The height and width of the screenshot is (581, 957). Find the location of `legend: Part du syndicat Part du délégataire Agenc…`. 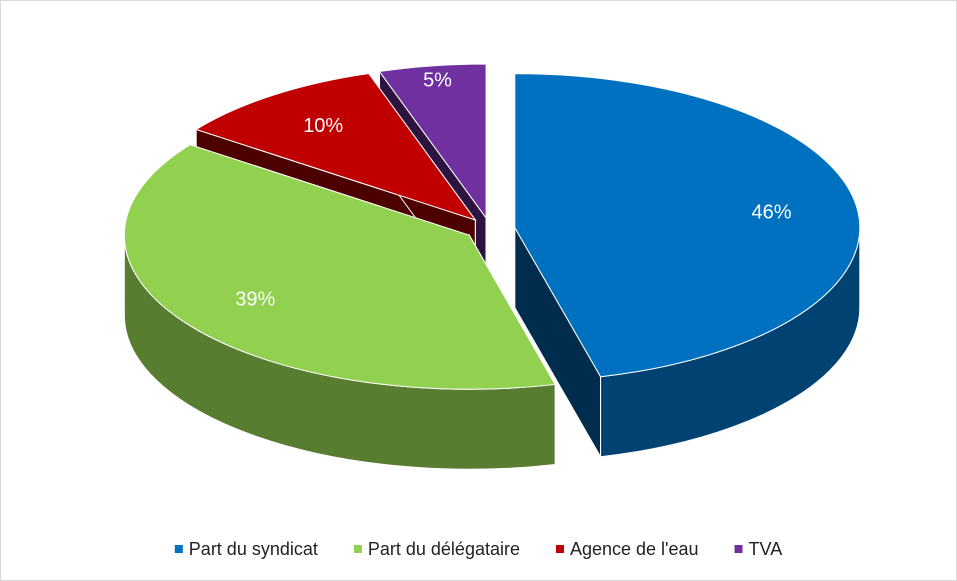

legend: Part du syndicat Part du délégataire Agenc… is located at coordinates (478, 549).